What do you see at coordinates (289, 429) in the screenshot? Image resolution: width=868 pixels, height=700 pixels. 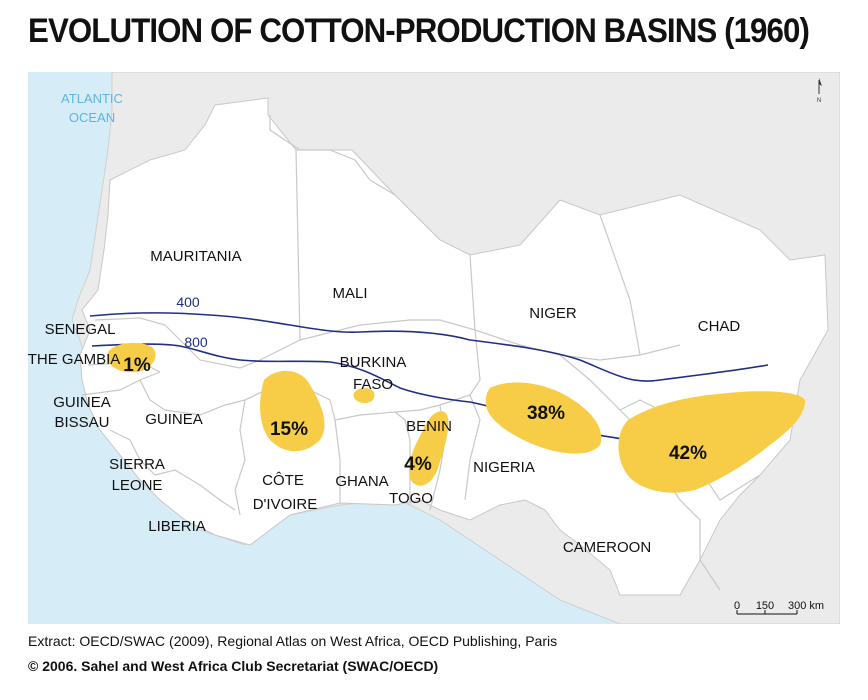 I see `basin-label-cote-divoire: 15%` at bounding box center [289, 429].